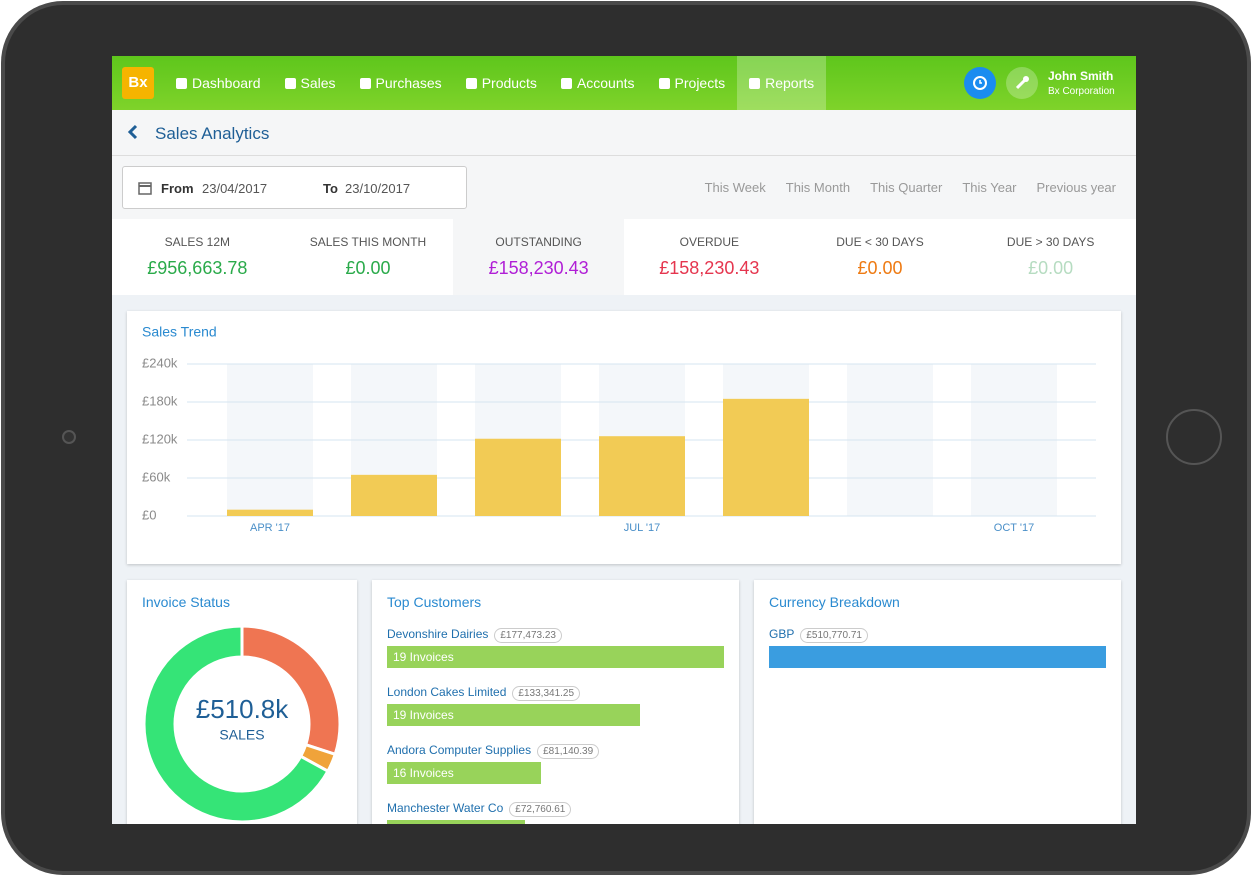  I want to click on y-tick-label: £240k, so click(160, 362).